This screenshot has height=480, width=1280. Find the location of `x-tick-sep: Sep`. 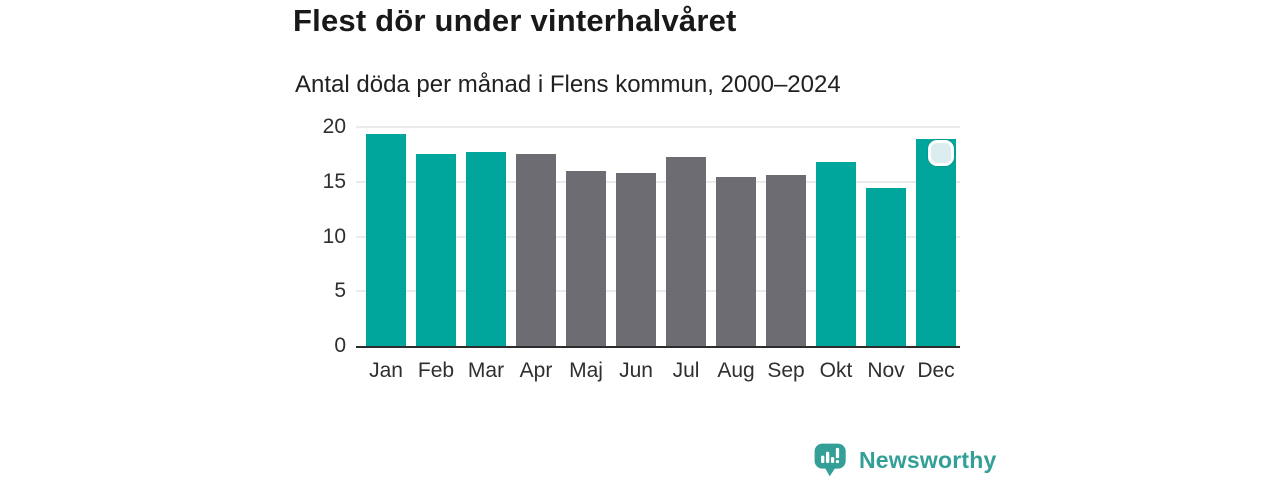

x-tick-sep: Sep is located at coordinates (786, 370).